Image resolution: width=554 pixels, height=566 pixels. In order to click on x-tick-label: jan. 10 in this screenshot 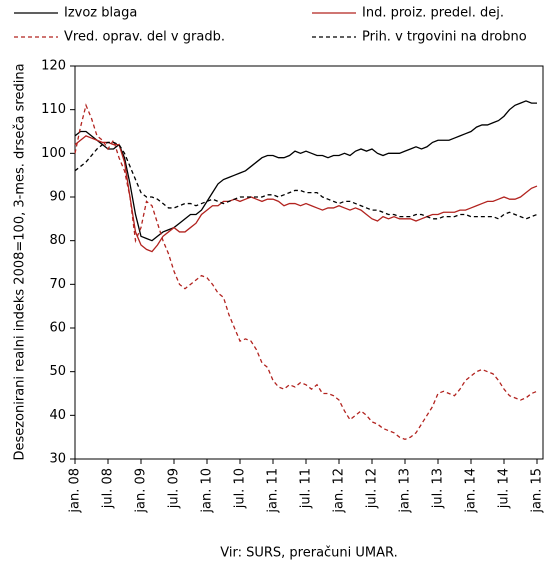, I will do `click(207, 491)`.